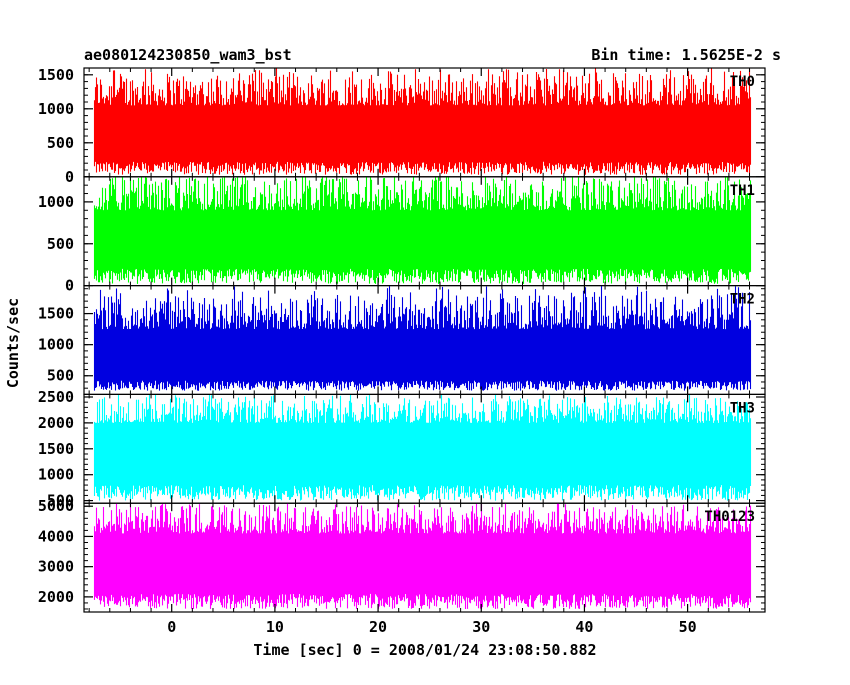 This screenshot has height=685, width=850. I want to click on y-tick-label: 2500, so click(56, 397).